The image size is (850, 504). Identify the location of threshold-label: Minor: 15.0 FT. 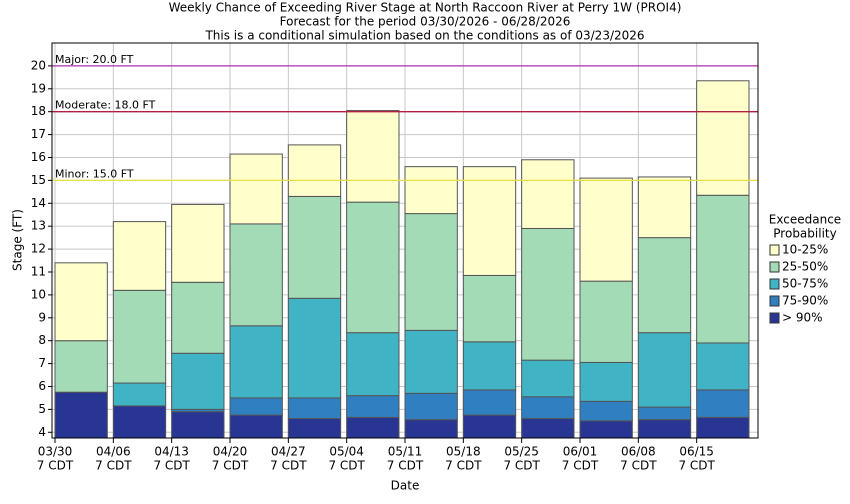
(94, 173).